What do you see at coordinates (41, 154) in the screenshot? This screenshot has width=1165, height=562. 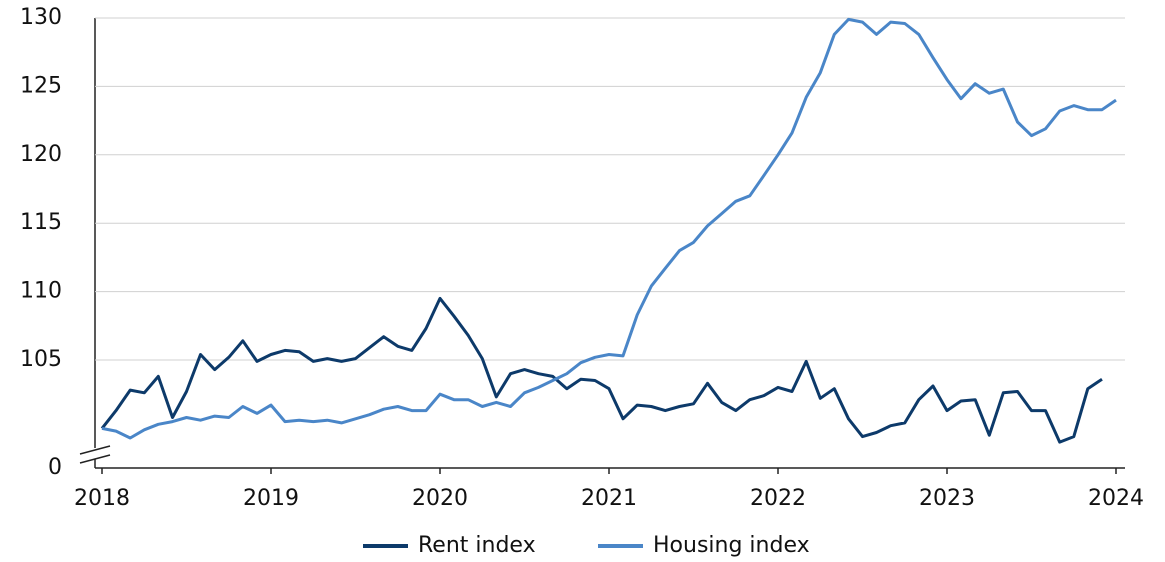 I see `y-tick-label: 120` at bounding box center [41, 154].